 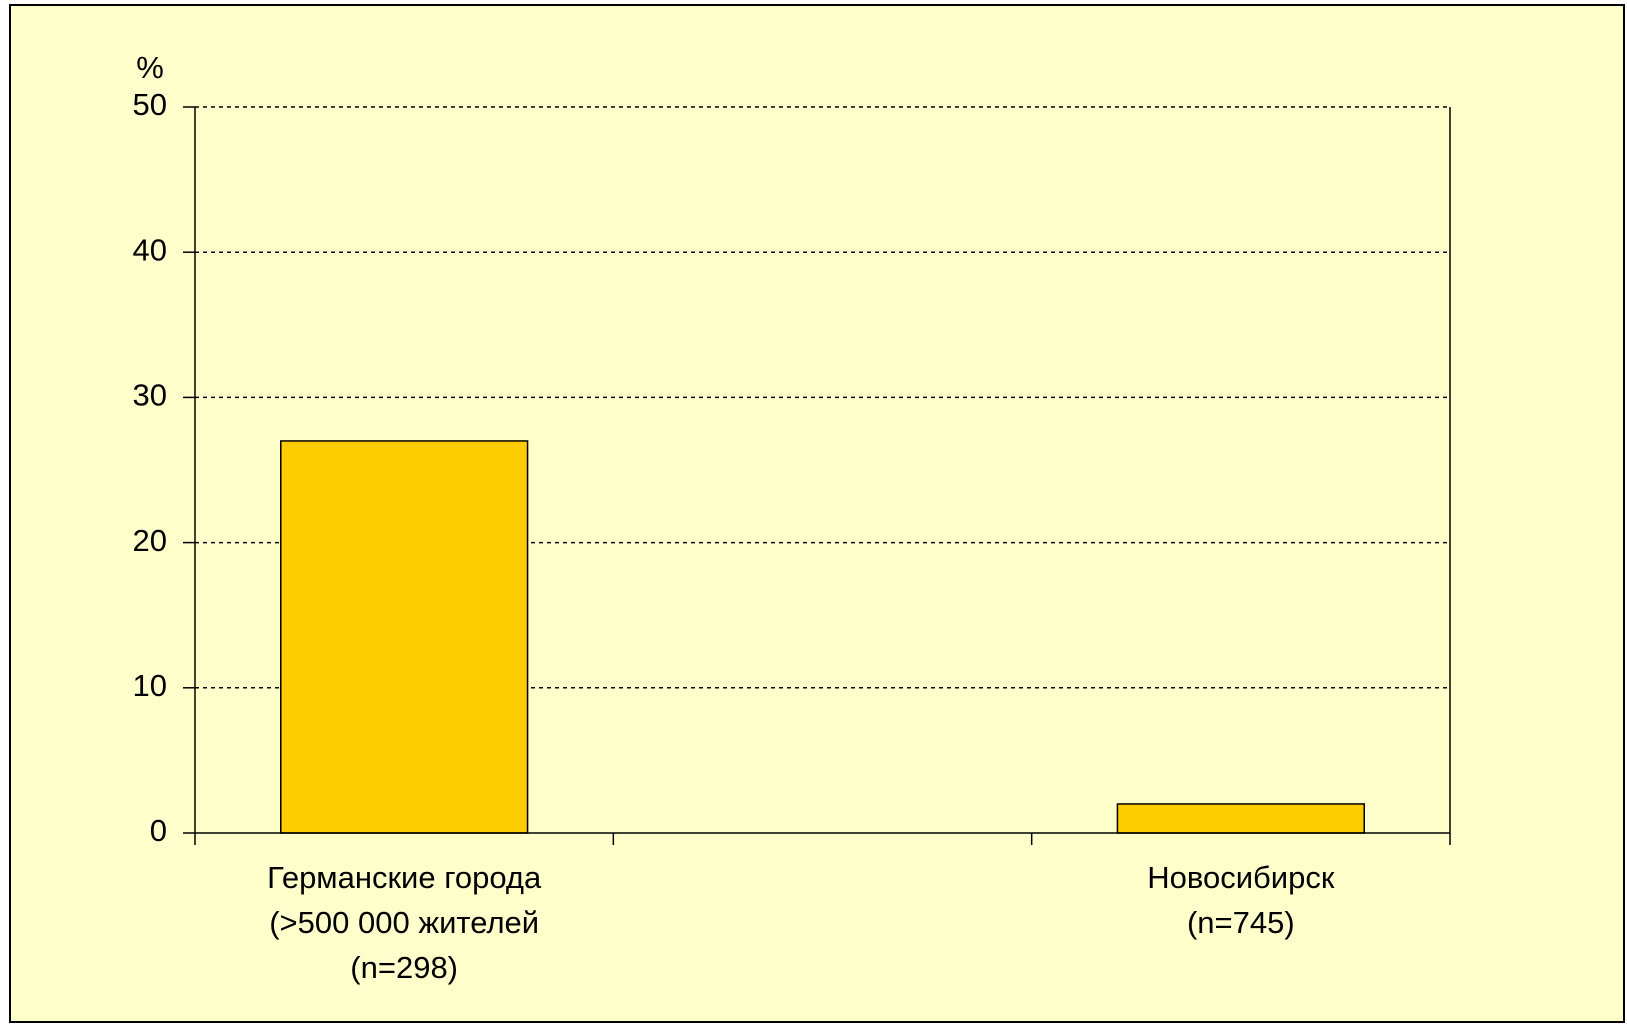 What do you see at coordinates (150, 685) in the screenshot?
I see `y-tick-label: 10` at bounding box center [150, 685].